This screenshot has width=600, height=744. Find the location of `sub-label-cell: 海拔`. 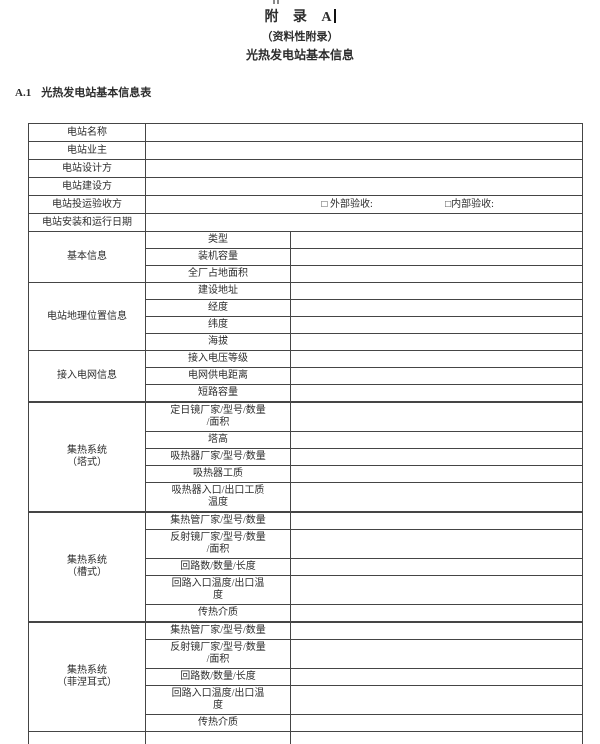

sub-label-cell: 海拔 is located at coordinates (218, 342).